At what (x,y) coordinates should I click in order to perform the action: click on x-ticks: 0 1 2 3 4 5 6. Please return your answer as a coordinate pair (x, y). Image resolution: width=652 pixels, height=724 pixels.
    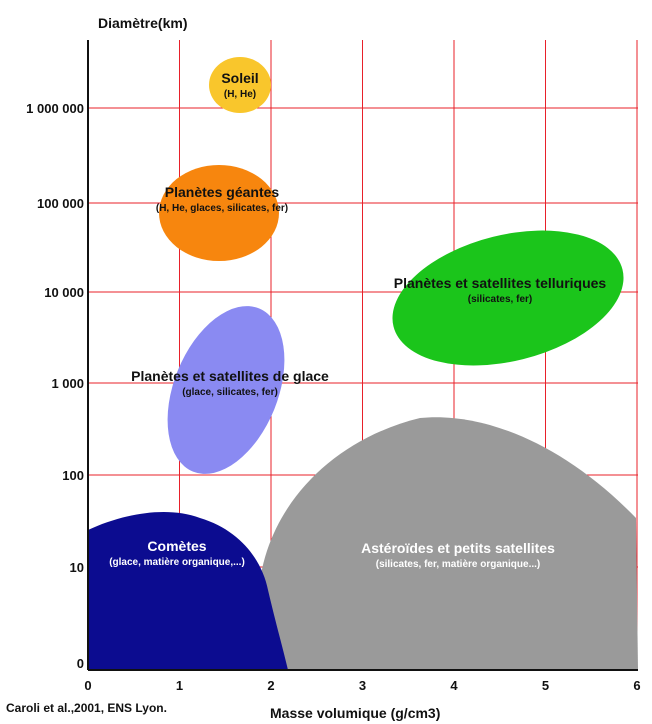
    Looking at the image, I should click on (362, 685).